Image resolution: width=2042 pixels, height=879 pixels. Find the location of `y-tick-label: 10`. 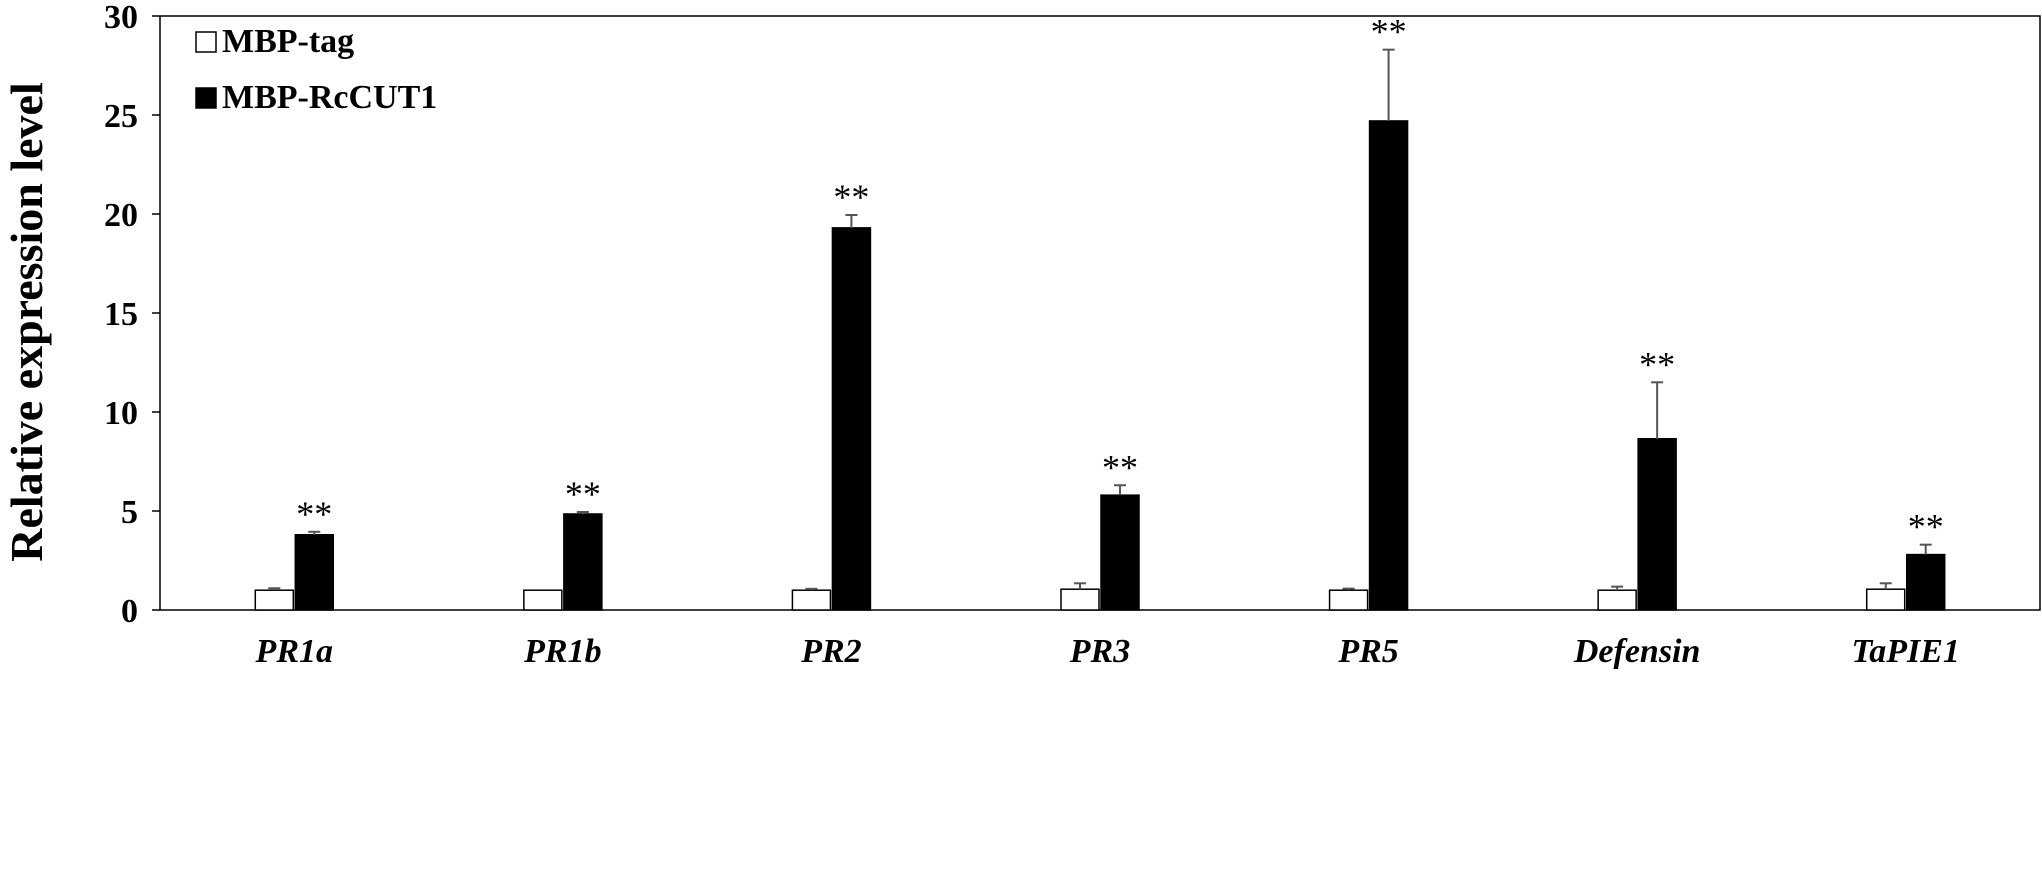

y-tick-label: 10 is located at coordinates (121, 413).